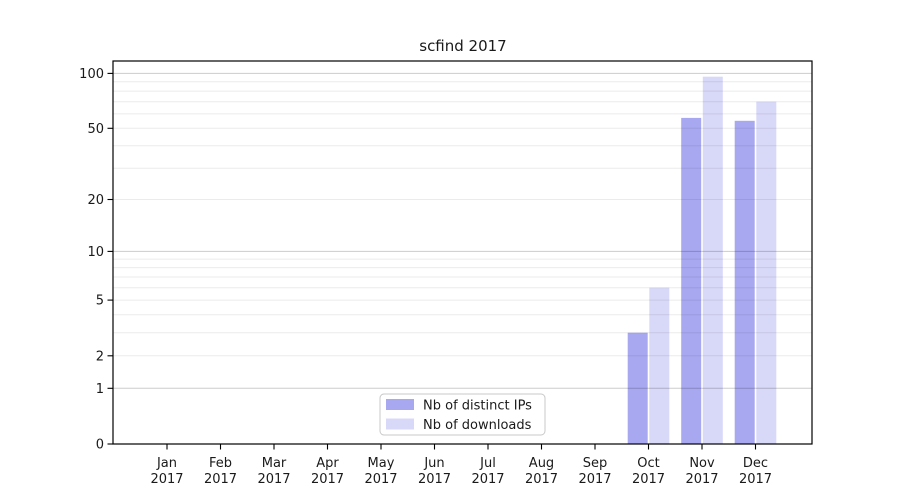 Image resolution: width=900 pixels, height=500 pixels. I want to click on y-tick-label-100: 100, so click(91, 74).